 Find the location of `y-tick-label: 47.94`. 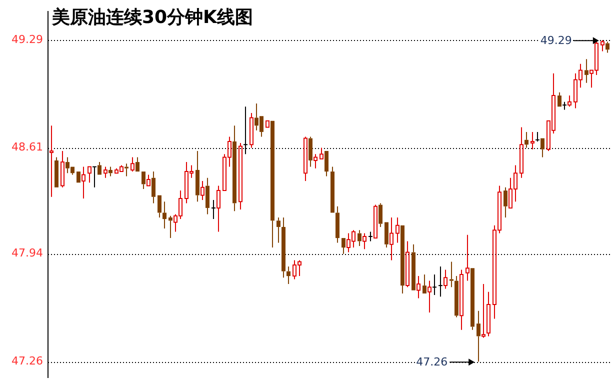

y-tick-label: 47.94 is located at coordinates (27, 253).